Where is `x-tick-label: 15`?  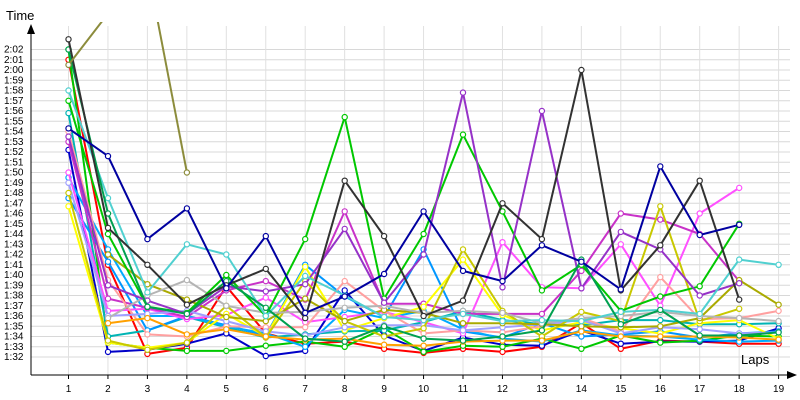
x-tick-label: 15 is located at coordinates (621, 389).